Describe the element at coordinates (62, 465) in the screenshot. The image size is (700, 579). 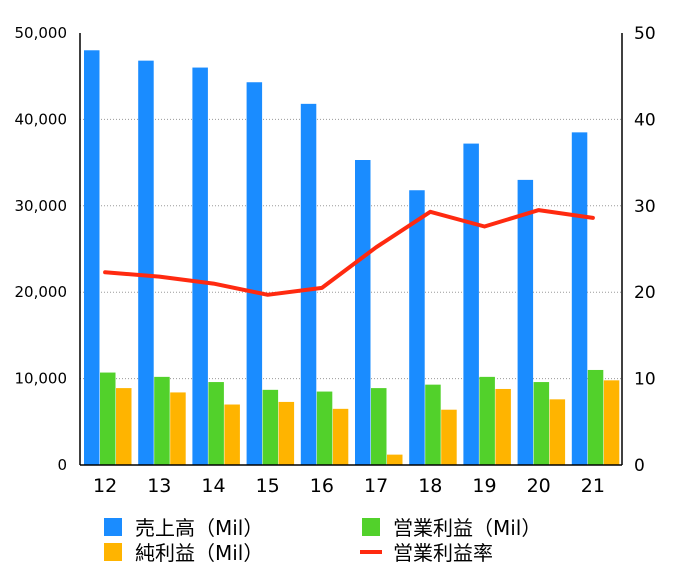
I see `y-tick-label: 0` at that location.